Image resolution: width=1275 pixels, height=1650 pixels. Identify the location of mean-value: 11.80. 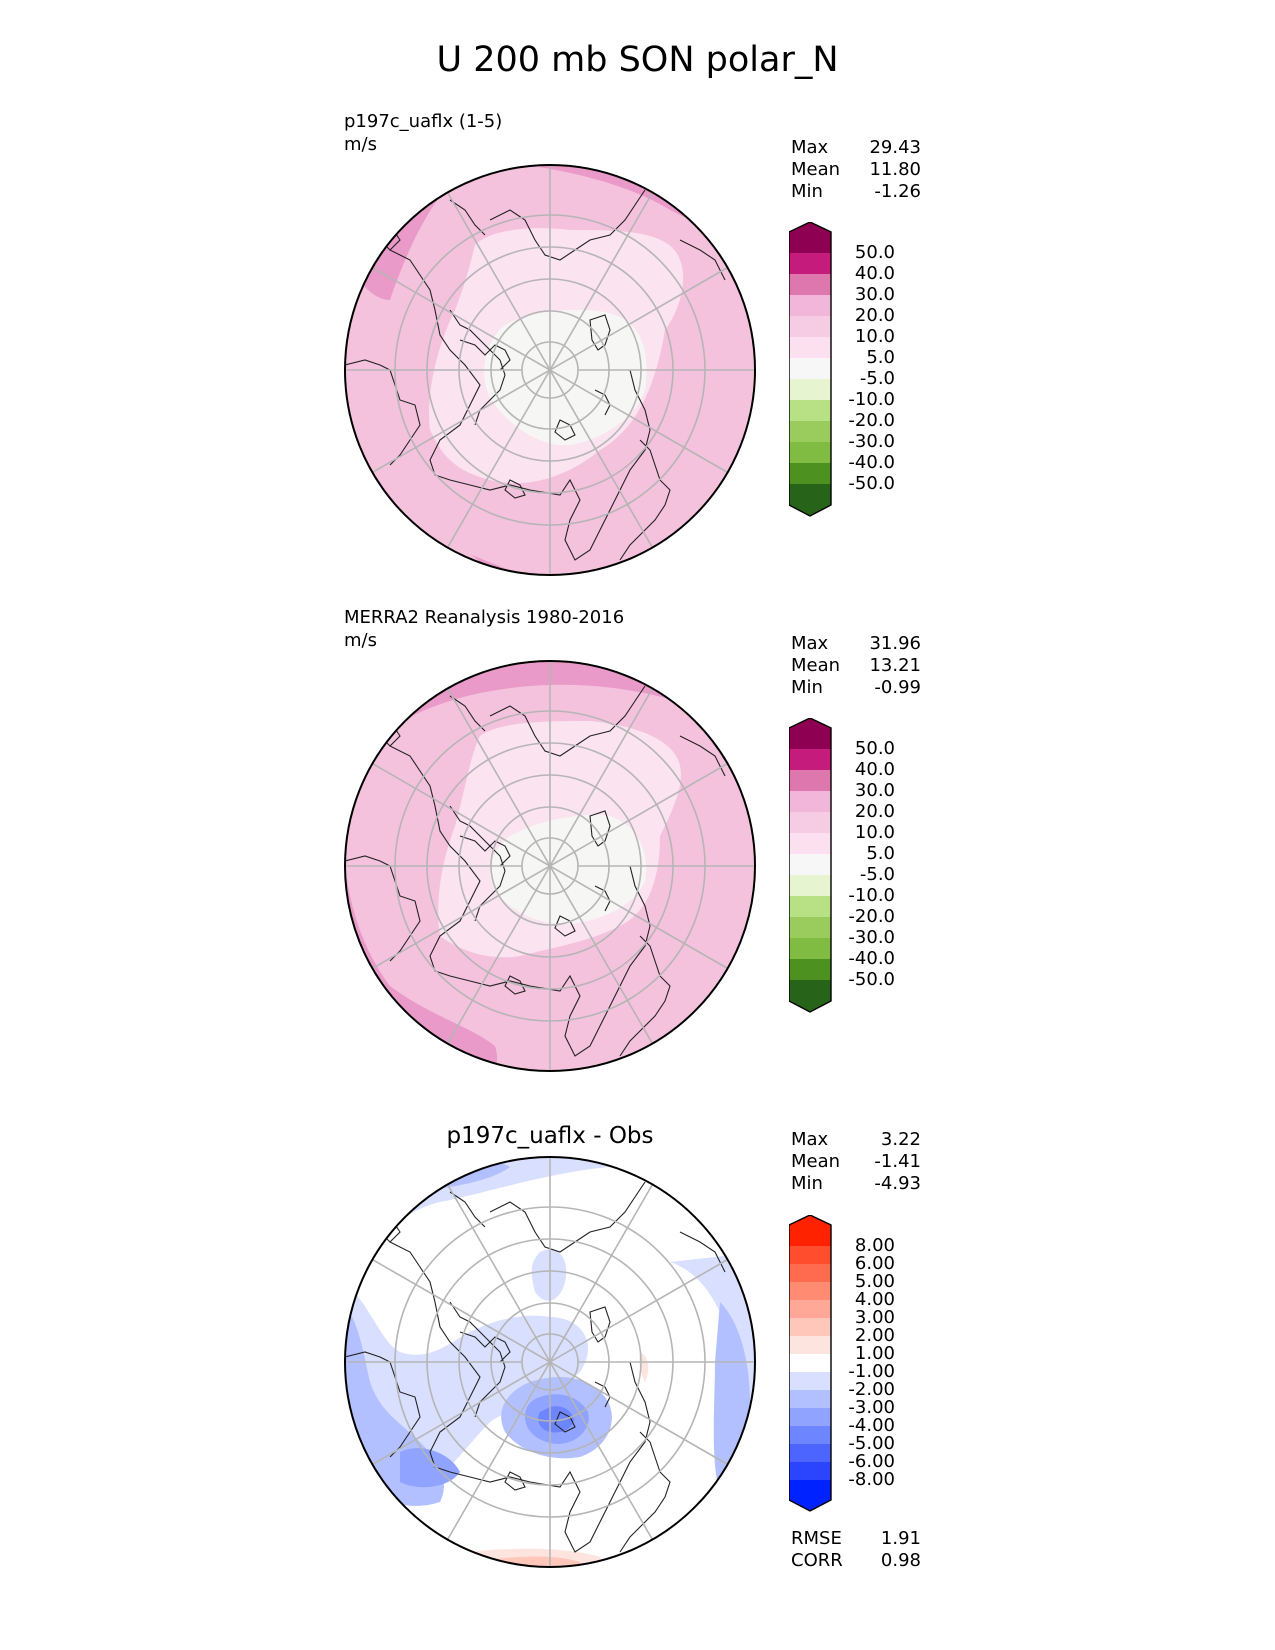
(895, 169).